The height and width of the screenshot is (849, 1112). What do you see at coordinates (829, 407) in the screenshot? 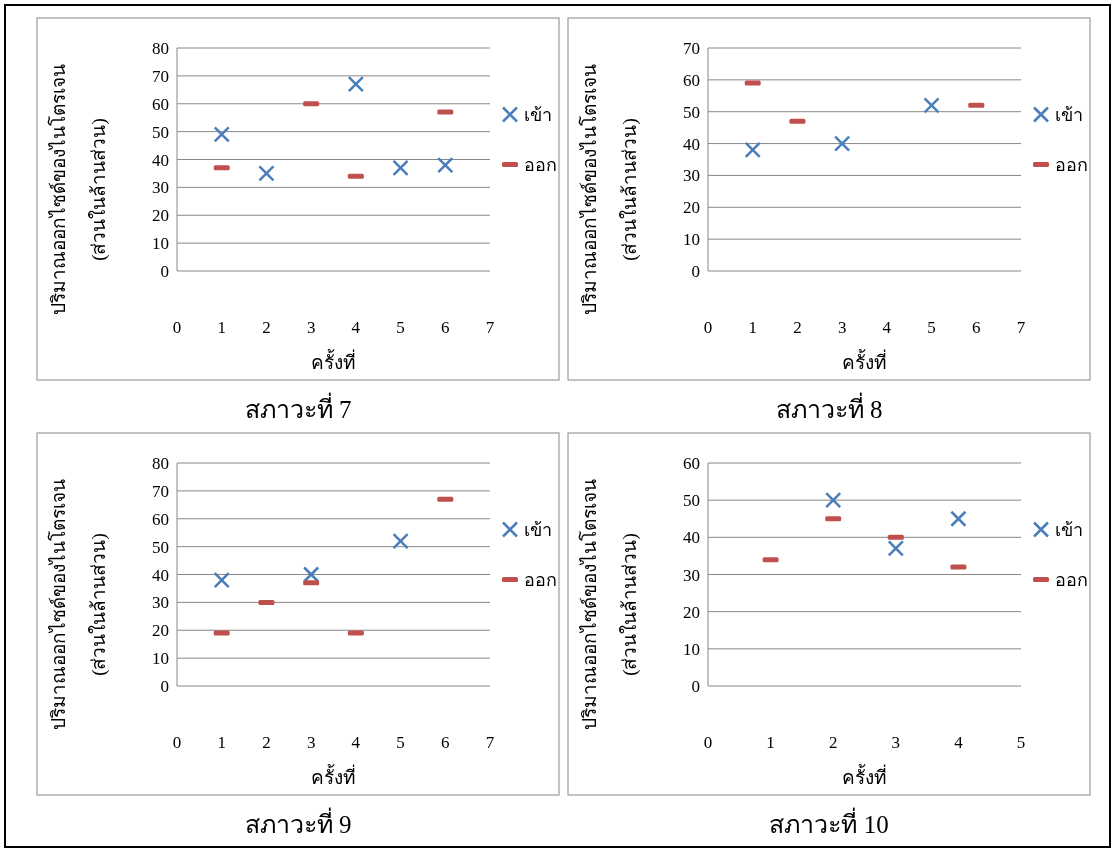
I see `text: สภาวะที่ 8` at bounding box center [829, 407].